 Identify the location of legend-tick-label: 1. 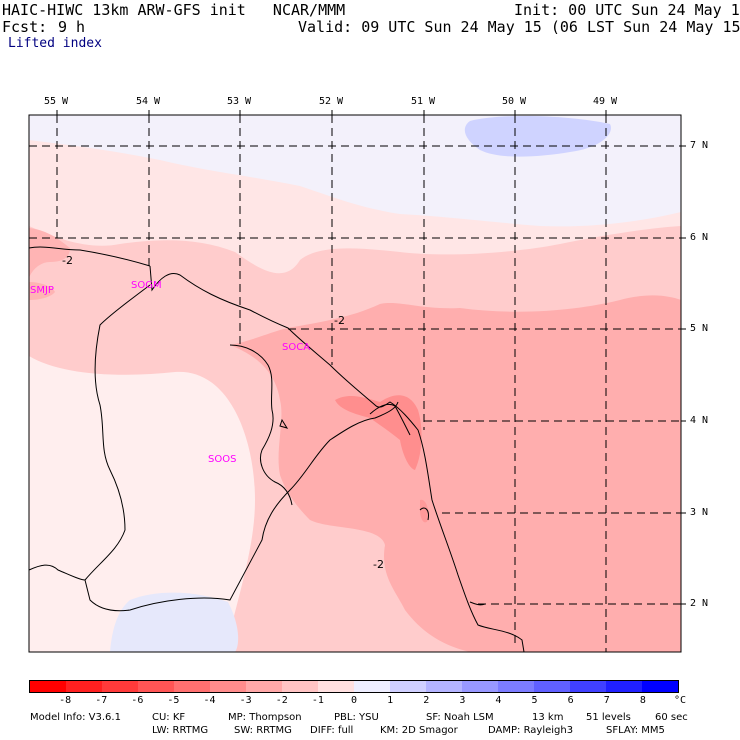
(390, 700).